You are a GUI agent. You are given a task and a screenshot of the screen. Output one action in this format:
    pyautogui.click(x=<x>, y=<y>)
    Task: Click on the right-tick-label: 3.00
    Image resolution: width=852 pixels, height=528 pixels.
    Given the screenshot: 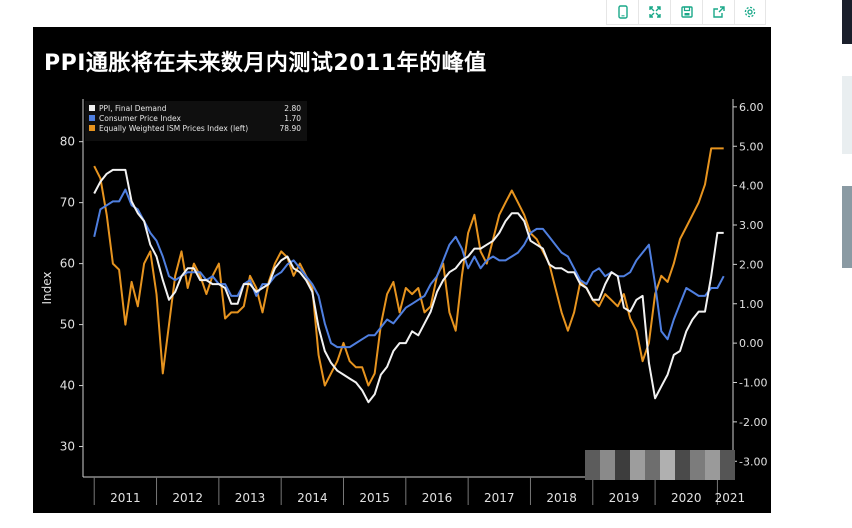 What is the action you would take?
    pyautogui.click(x=751, y=225)
    